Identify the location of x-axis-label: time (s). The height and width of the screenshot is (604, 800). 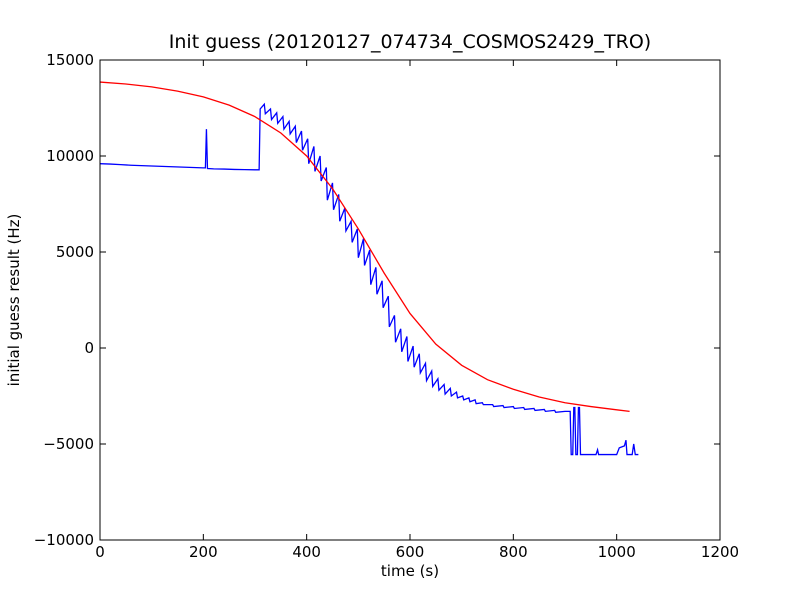
(410, 571).